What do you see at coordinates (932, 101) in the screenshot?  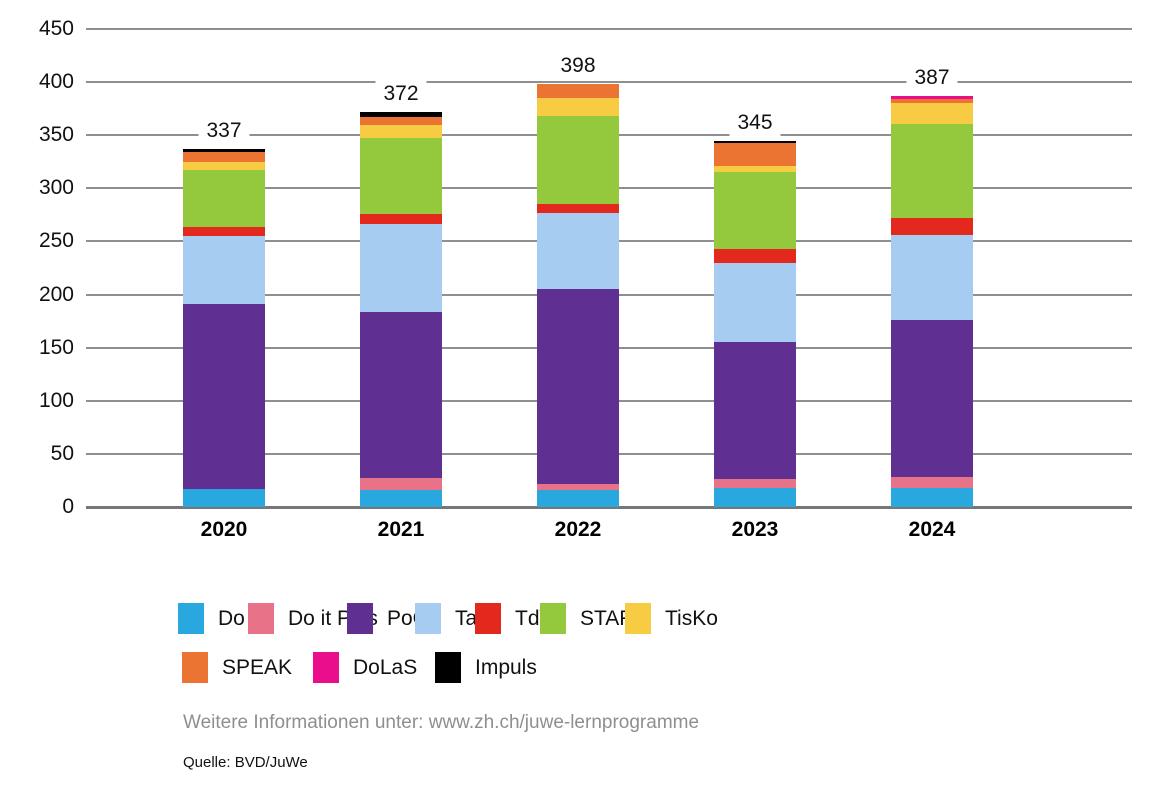 I see `bar-segment-speak-2024` at bounding box center [932, 101].